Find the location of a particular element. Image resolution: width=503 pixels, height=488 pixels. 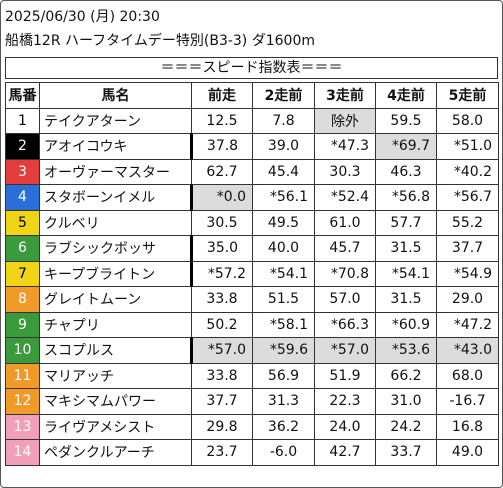

table-row: 9 チャプリ 50.2 *58.1 *66.3 *60.9 *47.2 is located at coordinates (252, 324).